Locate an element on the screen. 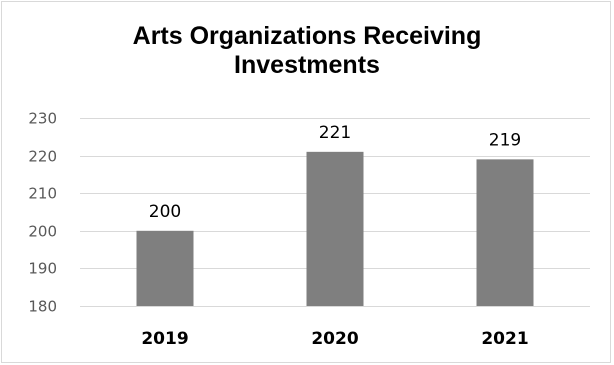 This screenshot has height=365, width=614. bar-2019 is located at coordinates (165, 268).